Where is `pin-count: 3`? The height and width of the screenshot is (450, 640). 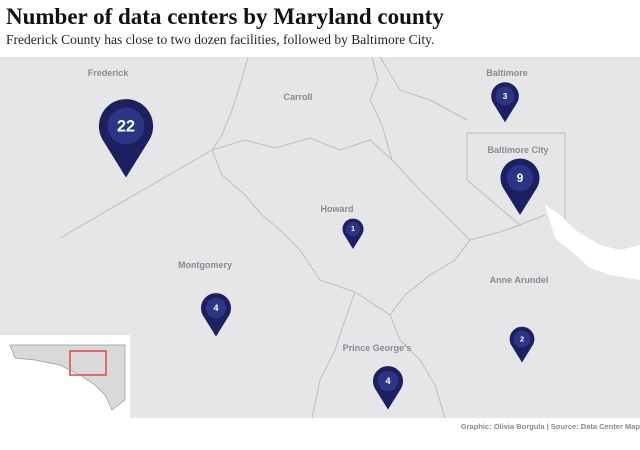 pin-count: 3 is located at coordinates (505, 96).